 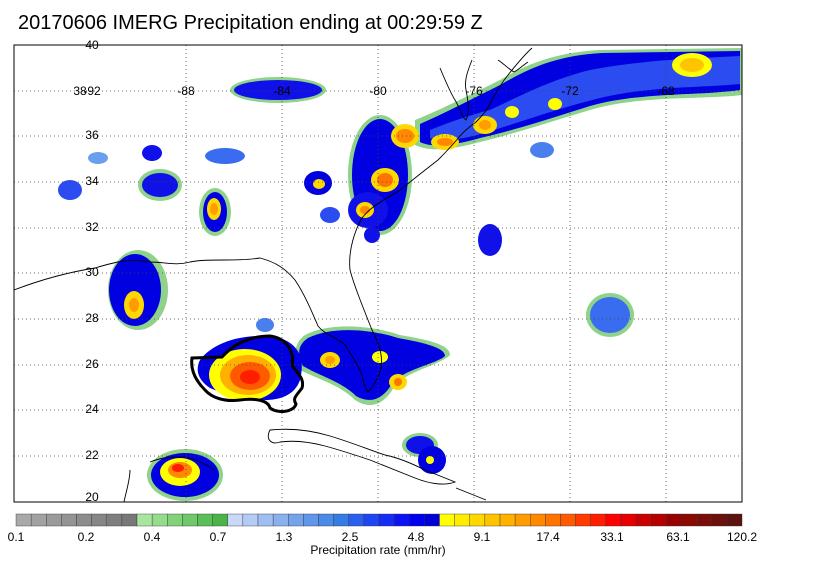 What do you see at coordinates (416, 537) in the screenshot?
I see `colorbar-tick: 4.8` at bounding box center [416, 537].